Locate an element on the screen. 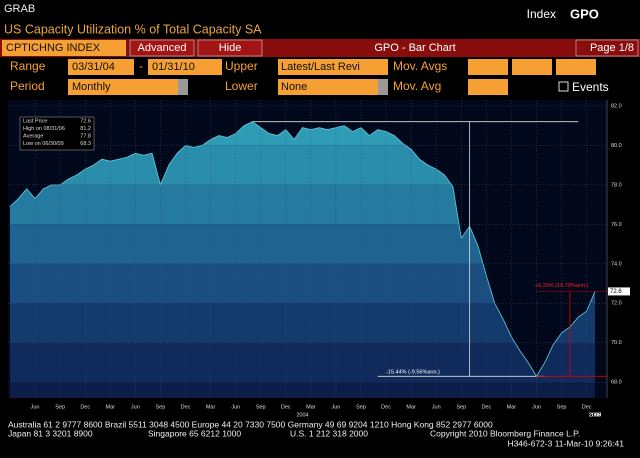 The height and width of the screenshot is (458, 640). grab: GRAB is located at coordinates (19, 9).